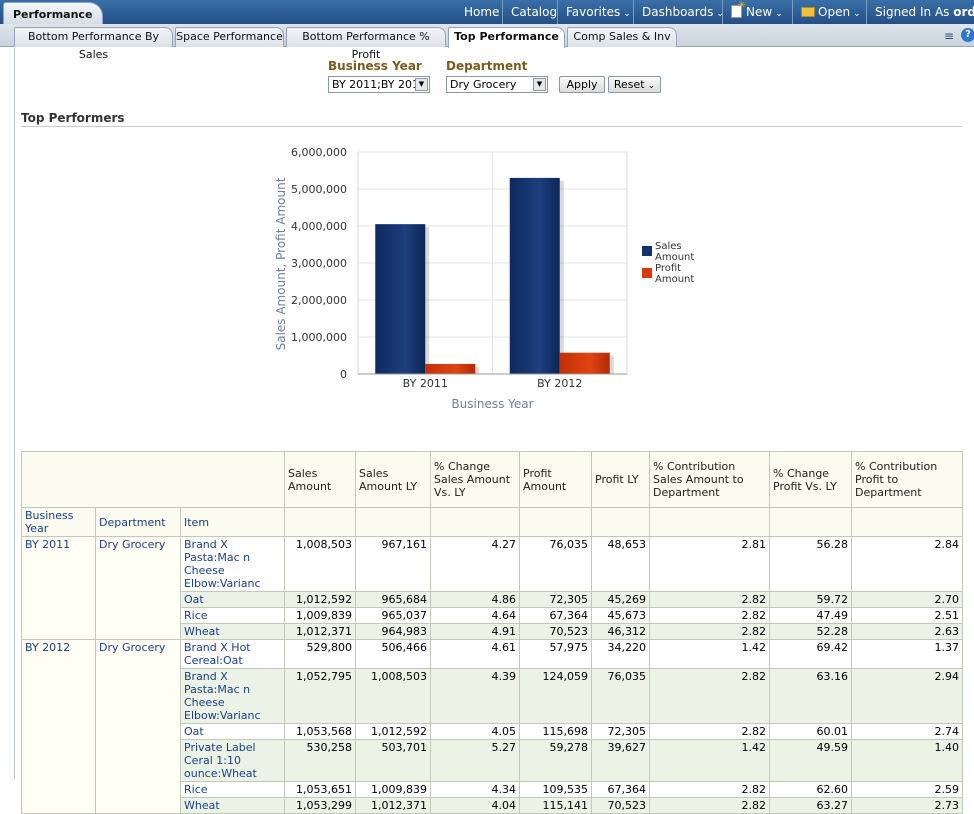  What do you see at coordinates (421, 84) in the screenshot?
I see `dropdown-arrow-icon: ▼` at bounding box center [421, 84].